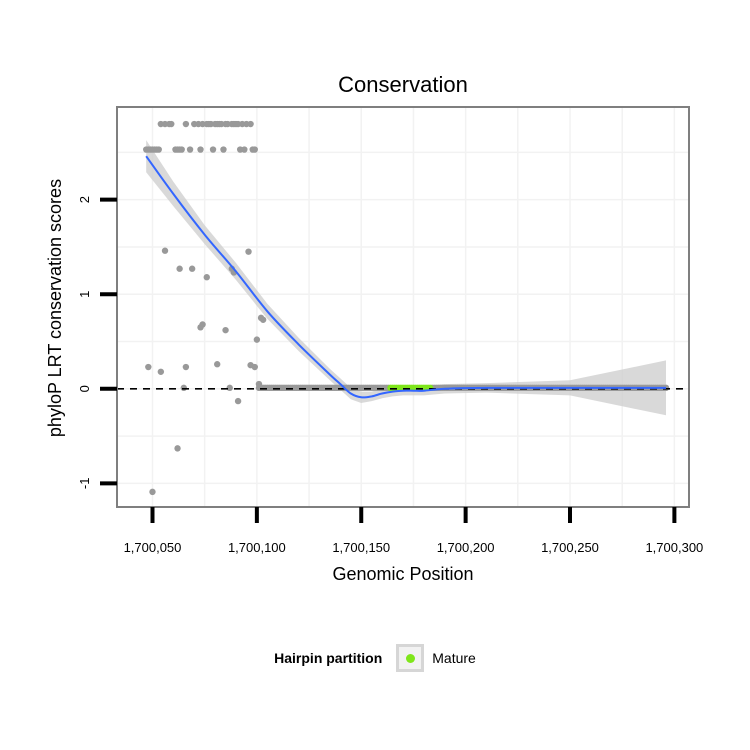  I want to click on legend-label-mature: Mature, so click(454, 658).